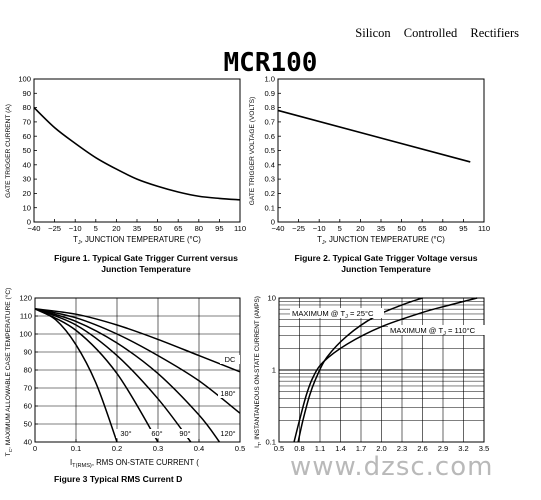  What do you see at coordinates (361, 448) in the screenshot?
I see `fig4-x-tick-label: 1.7` at bounding box center [361, 448].